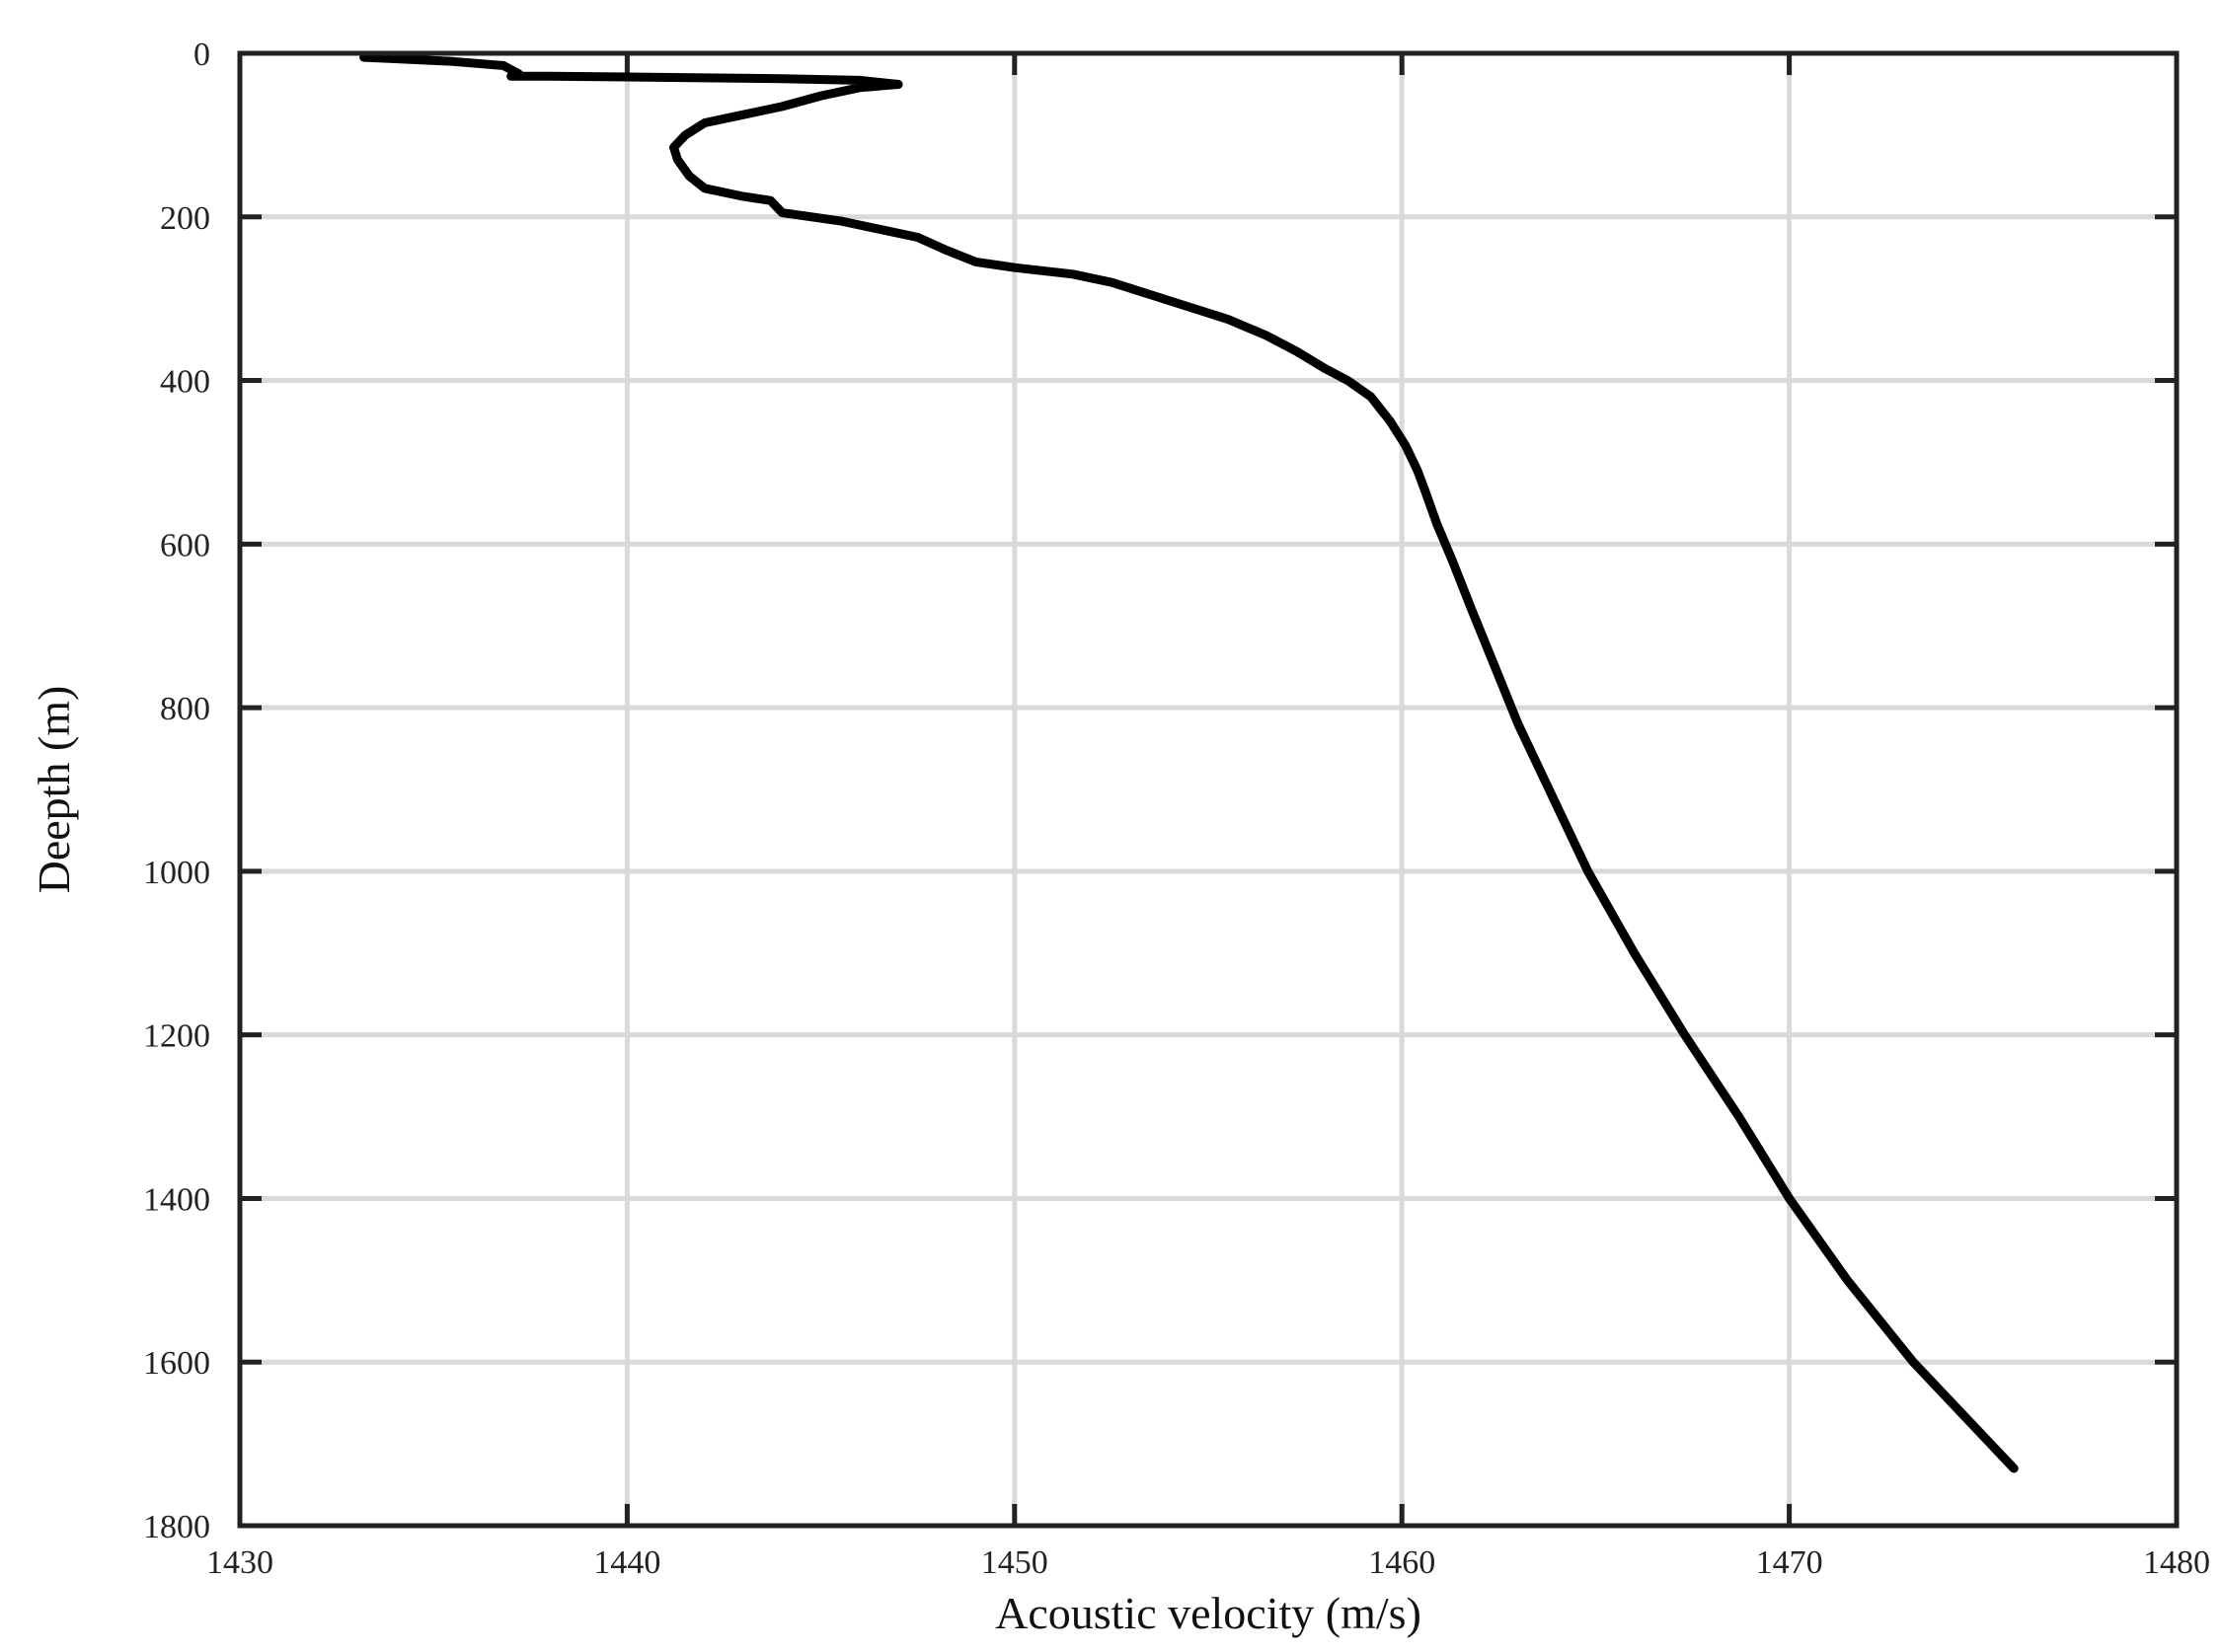 This screenshot has width=2223, height=1652. What do you see at coordinates (1208, 1613) in the screenshot?
I see `x-axis-label: Acoustic velocity (m/s)` at bounding box center [1208, 1613].